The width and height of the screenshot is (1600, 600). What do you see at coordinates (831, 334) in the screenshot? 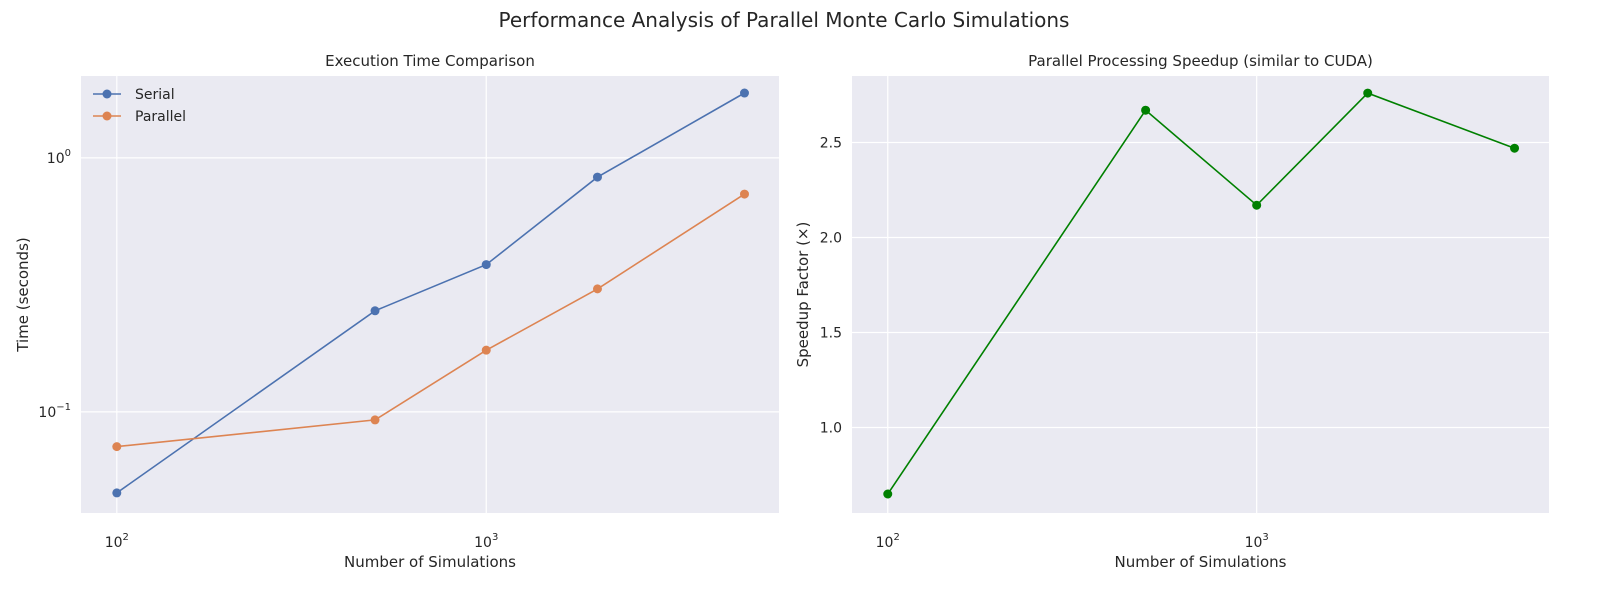
I see `y-tick-label: 1.5` at bounding box center [831, 334].